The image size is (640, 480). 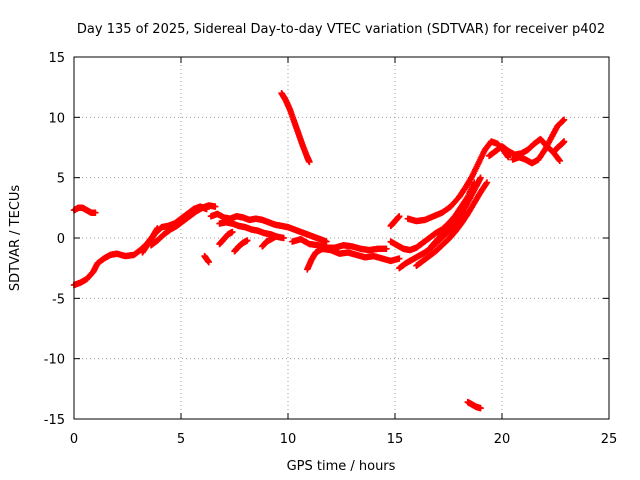 What do you see at coordinates (395, 439) in the screenshot?
I see `x-tick-label: 15` at bounding box center [395, 439].